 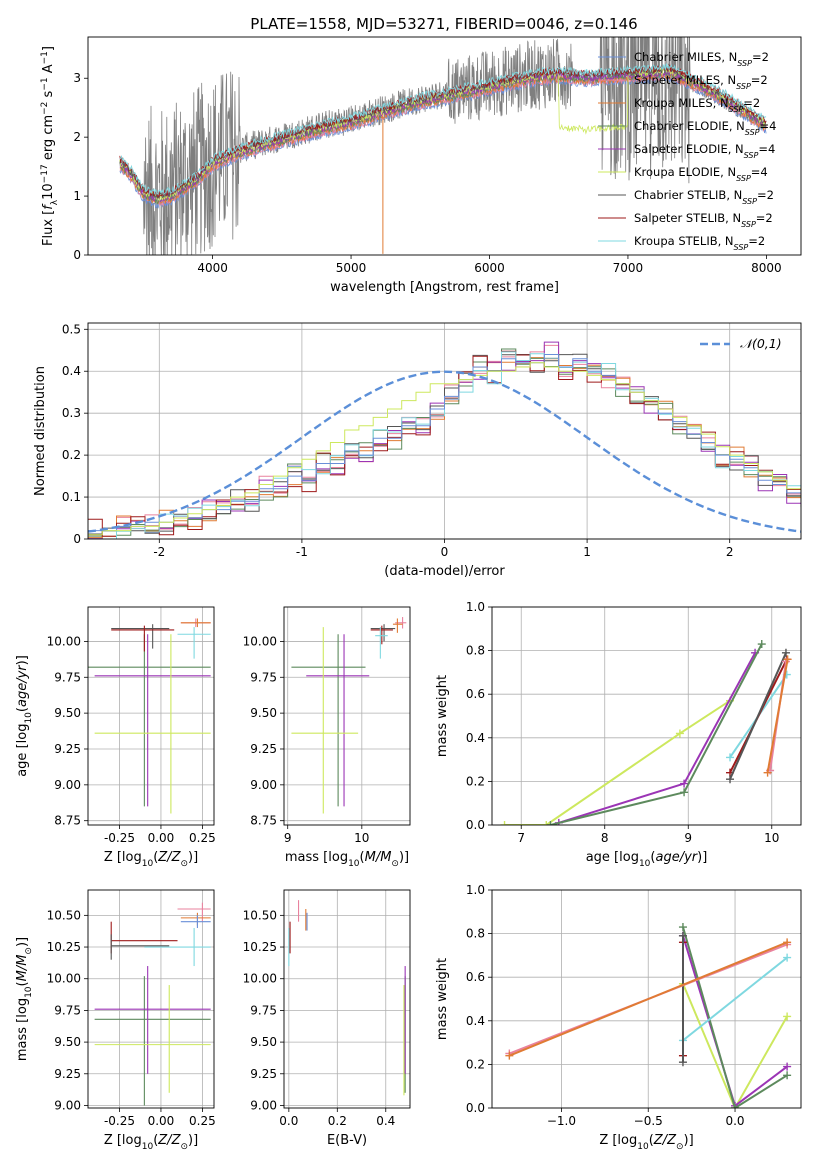 What do you see at coordinates (77, 539) in the screenshot?
I see `residuals-ytick-label: 0` at bounding box center [77, 539].